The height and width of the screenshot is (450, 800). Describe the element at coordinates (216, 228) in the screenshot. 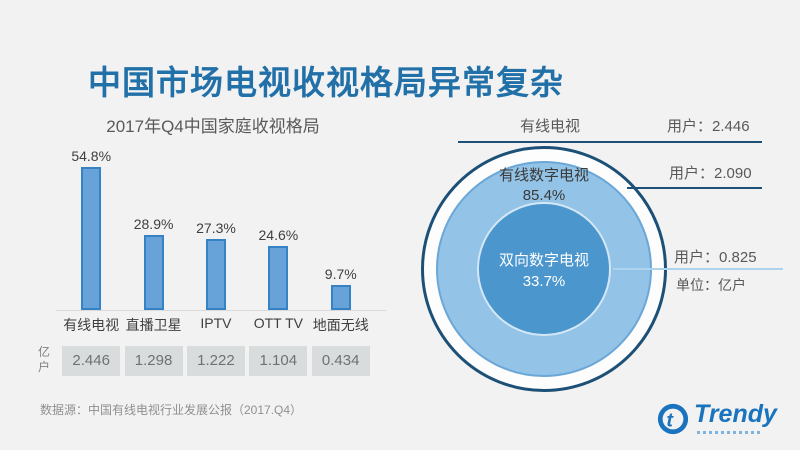

I see `bar-value-label: 27.3%` at that location.